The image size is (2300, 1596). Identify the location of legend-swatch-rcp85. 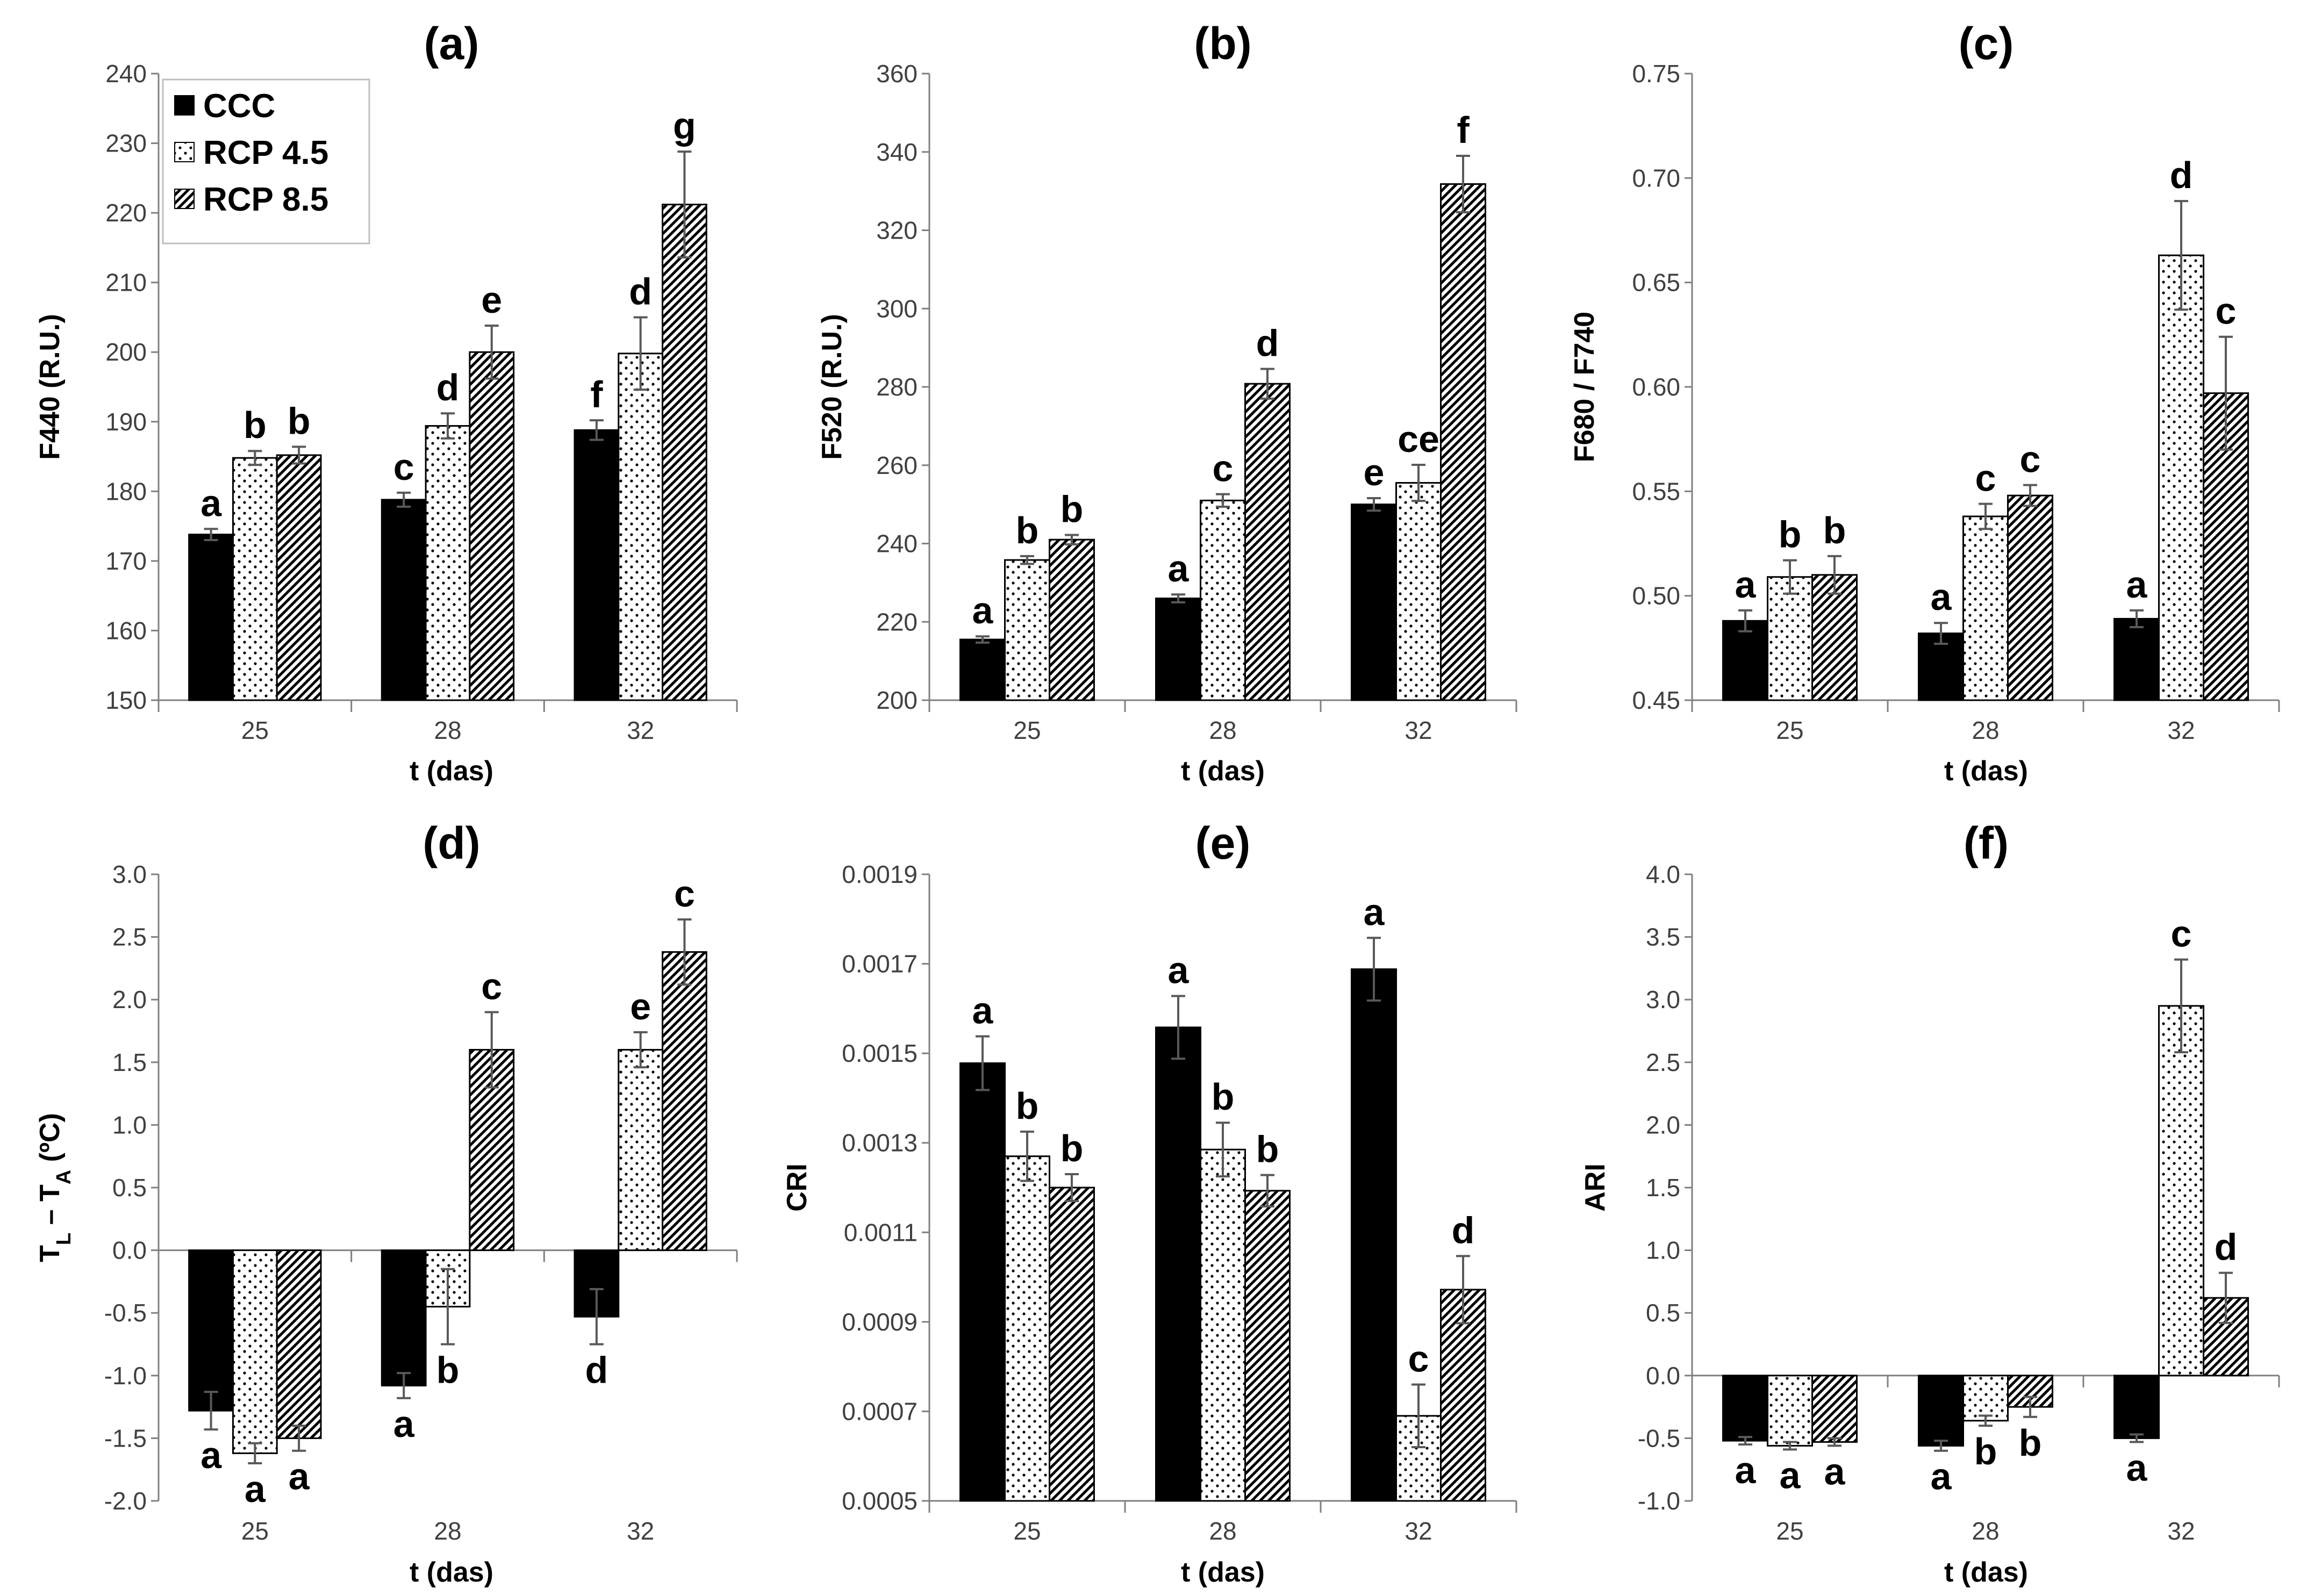
(184, 199).